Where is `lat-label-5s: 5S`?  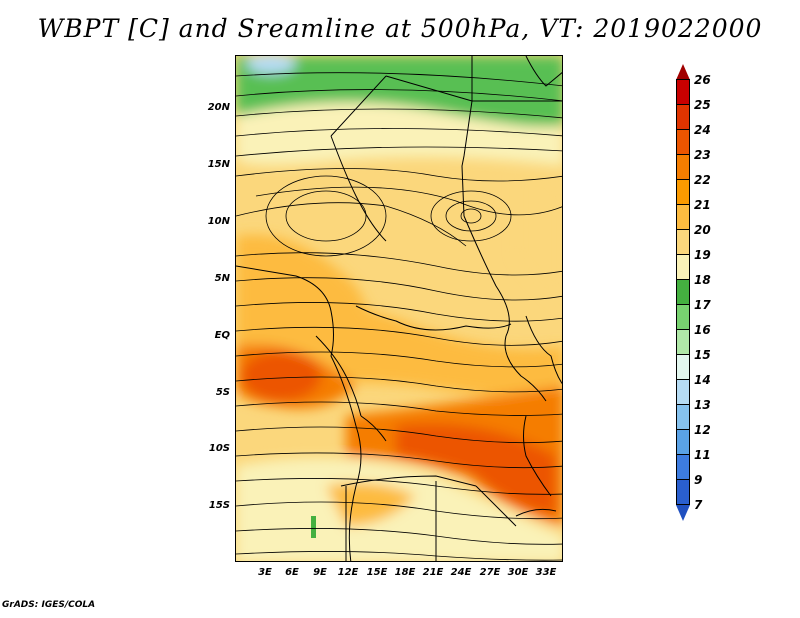 lat-label-5s: 5S is located at coordinates (222, 392).